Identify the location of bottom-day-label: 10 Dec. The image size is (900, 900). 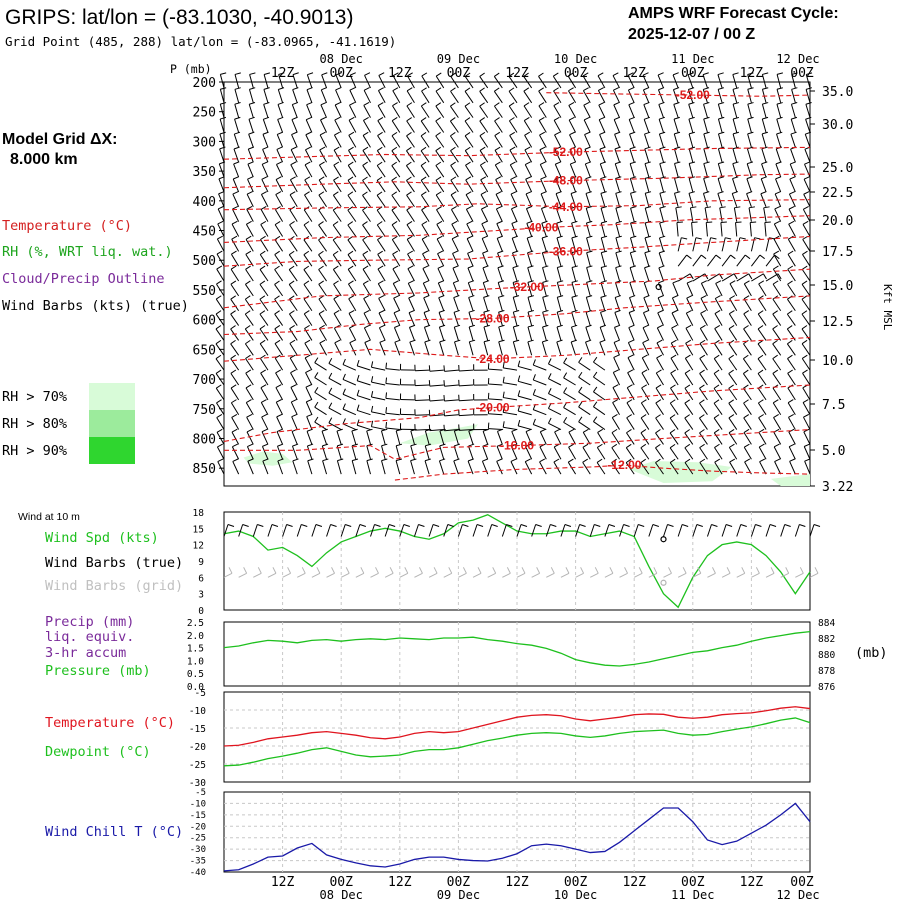
(575, 894).